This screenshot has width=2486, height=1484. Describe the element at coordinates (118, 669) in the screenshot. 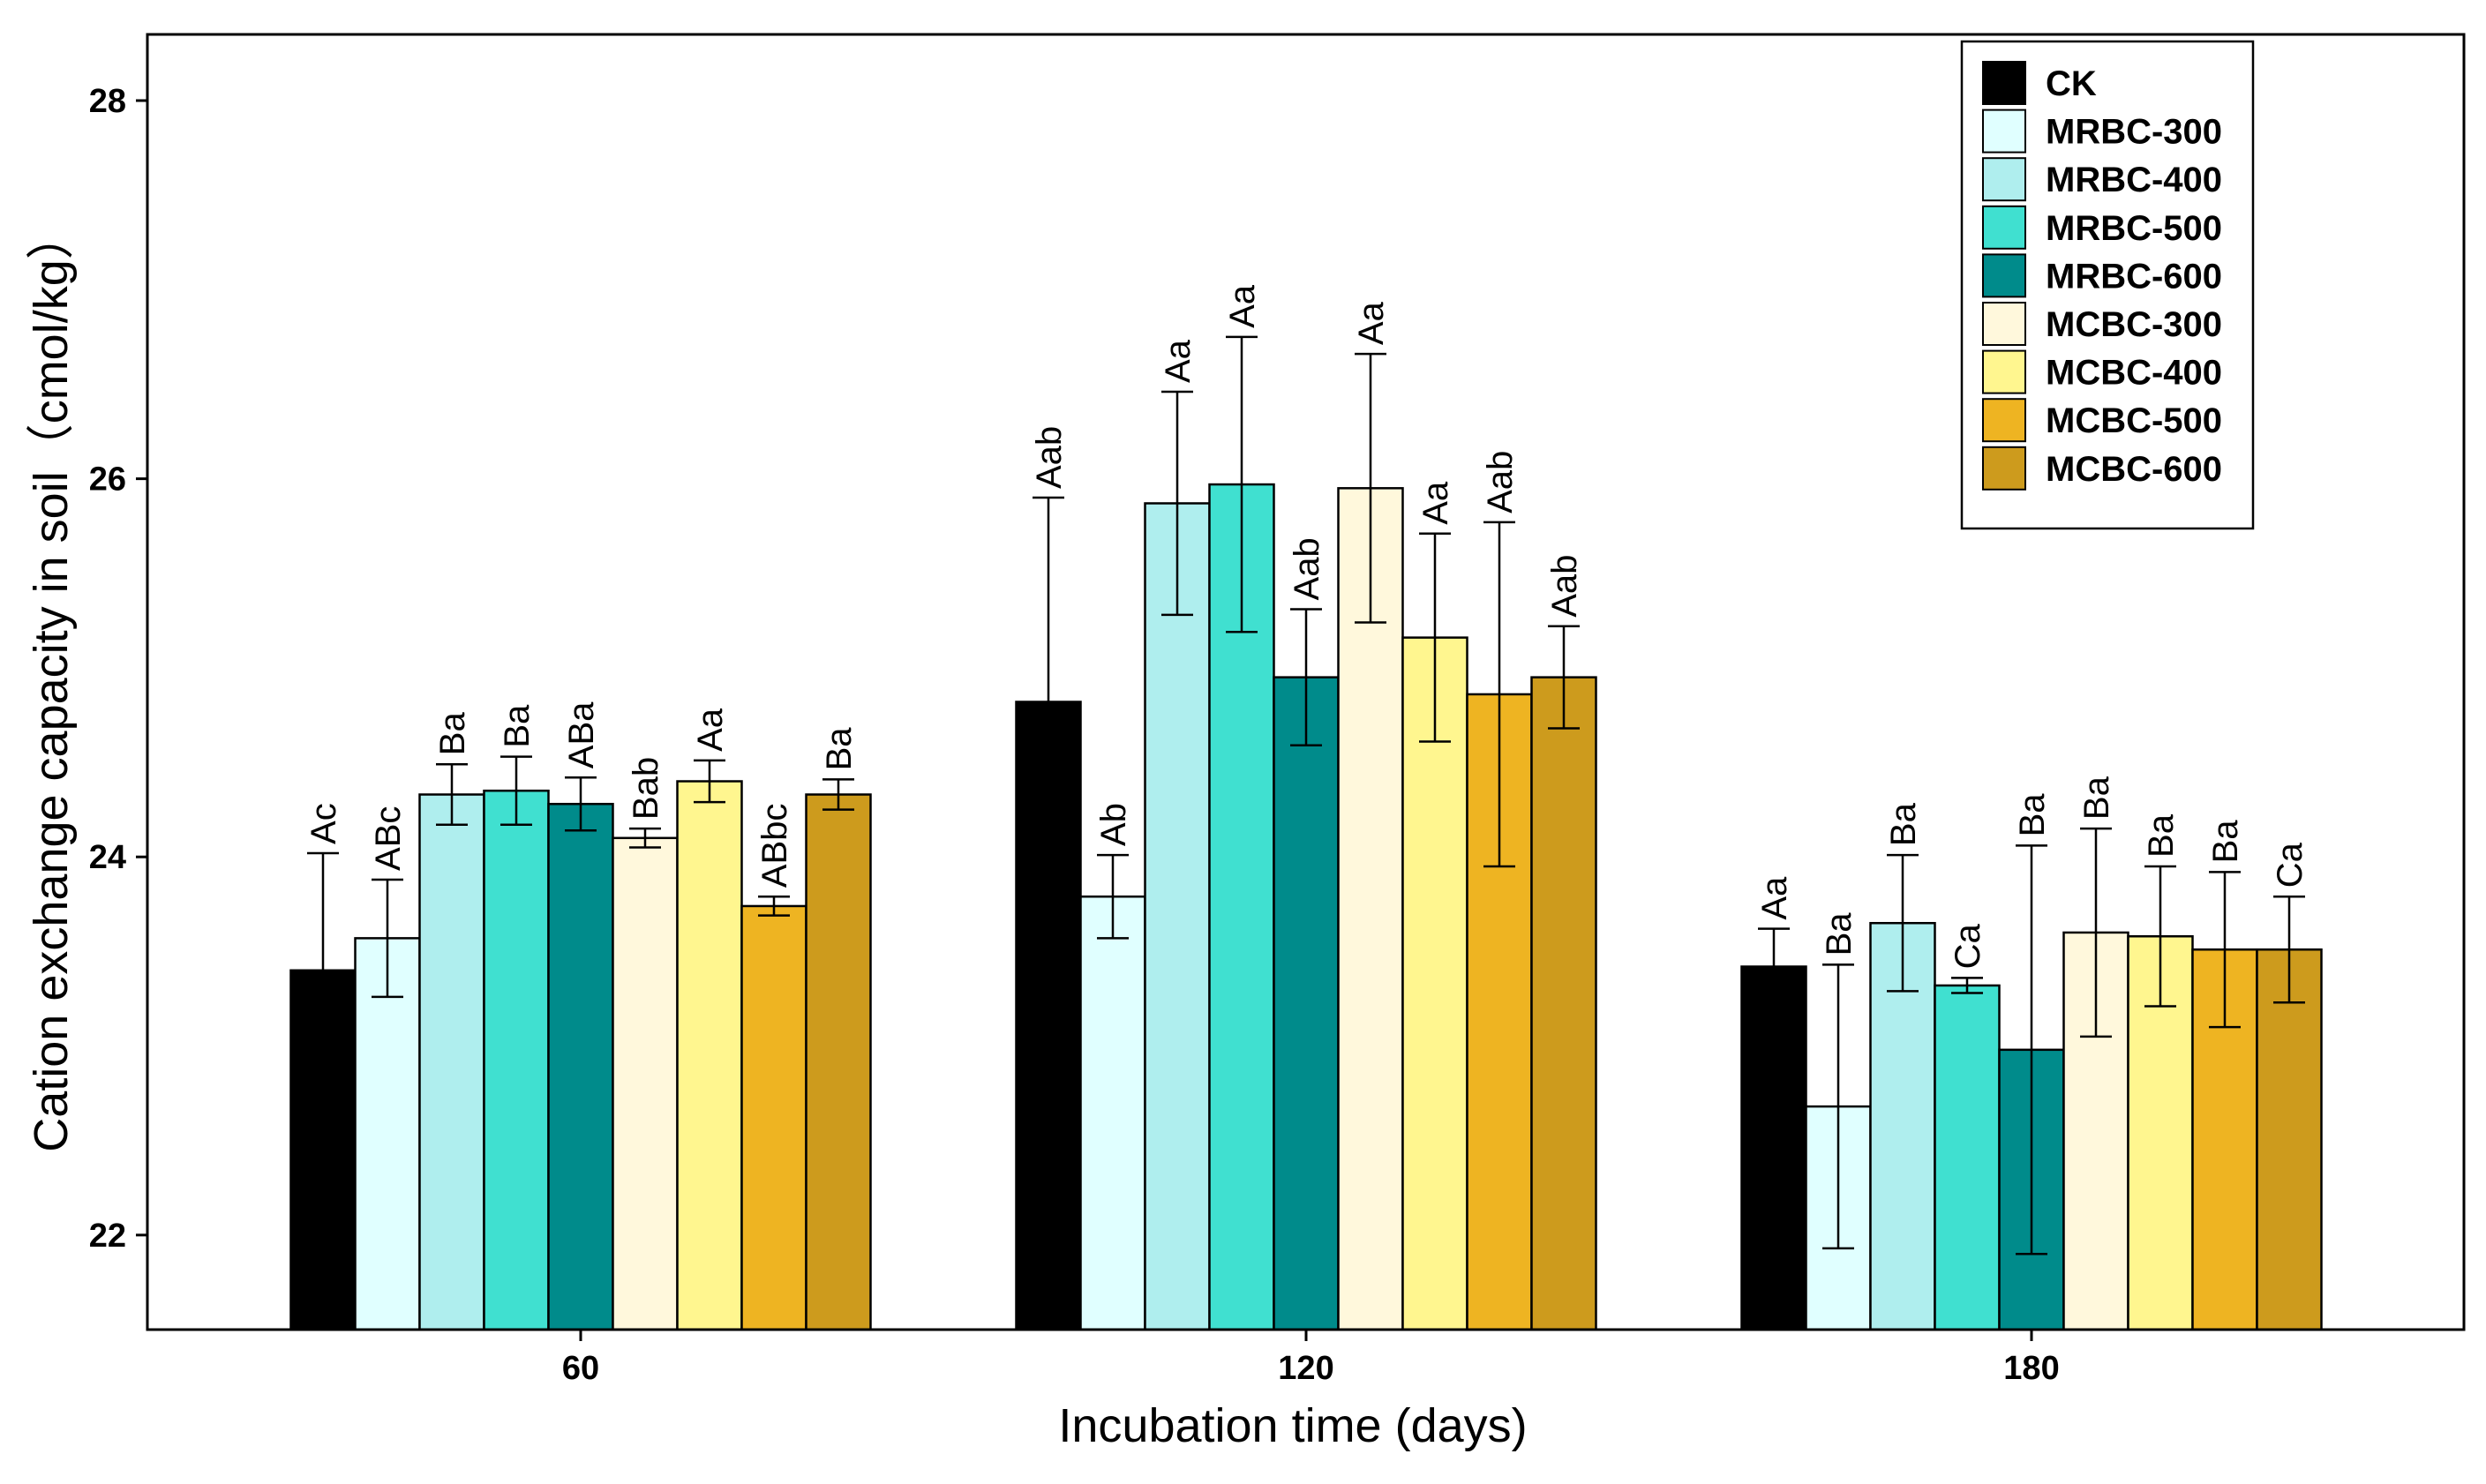

I see `y-axis: 22 24 26 28` at that location.